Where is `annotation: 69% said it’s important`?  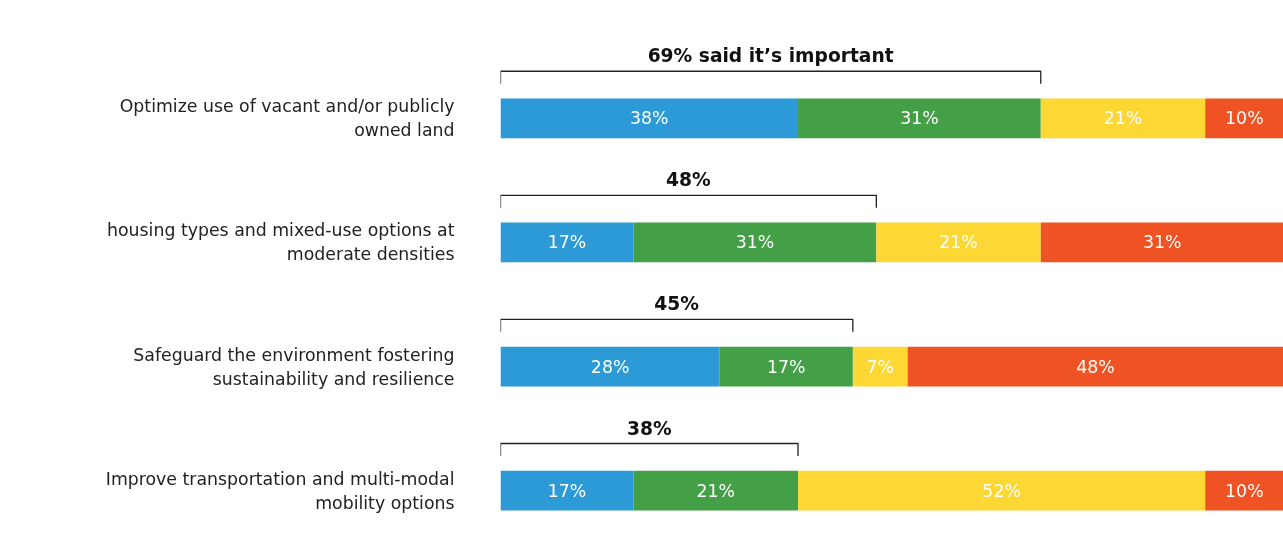 annotation: 69% said it’s important is located at coordinates (770, 56).